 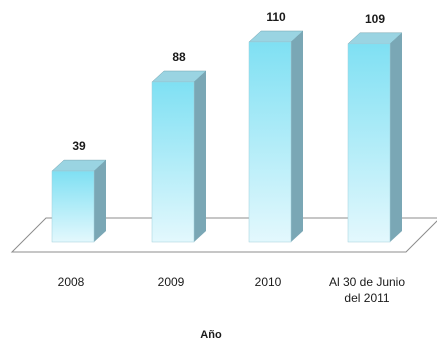 I want to click on x-tick-label: 2010, so click(x=268, y=282).